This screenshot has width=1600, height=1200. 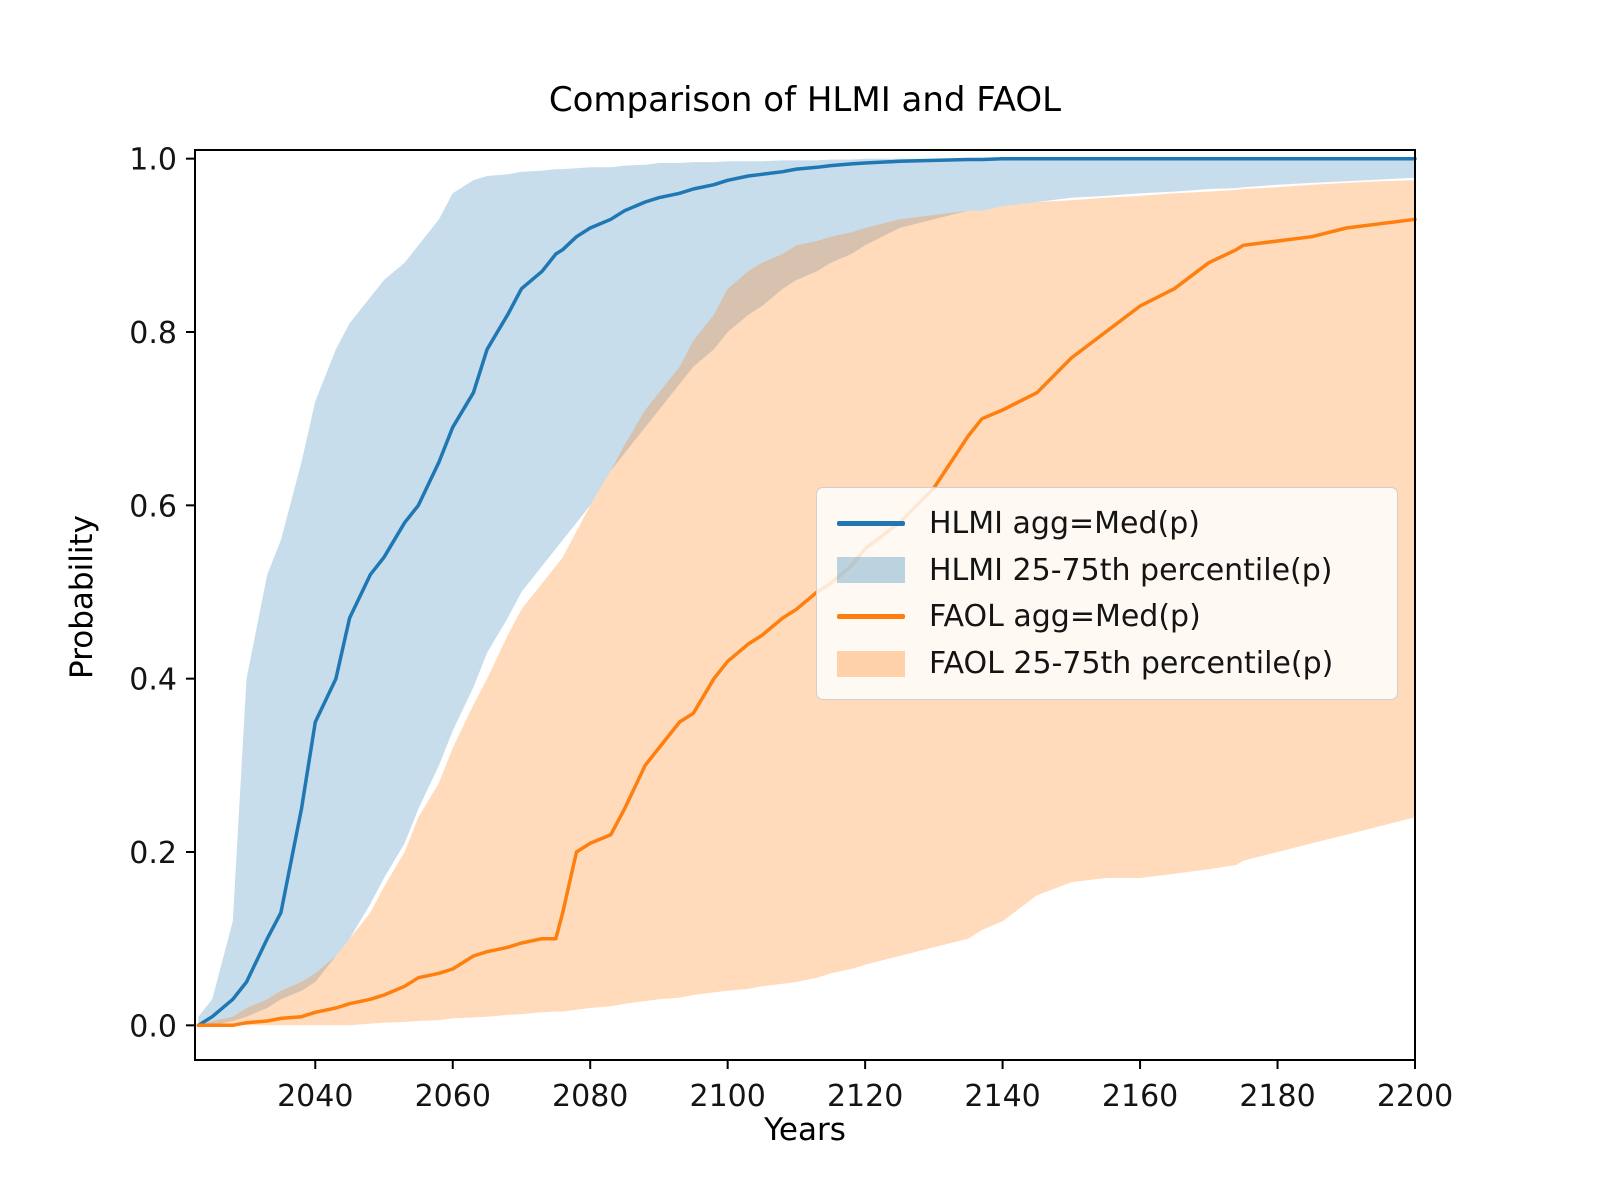 What do you see at coordinates (153, 506) in the screenshot?
I see `y-tick-label: 0.6` at bounding box center [153, 506].